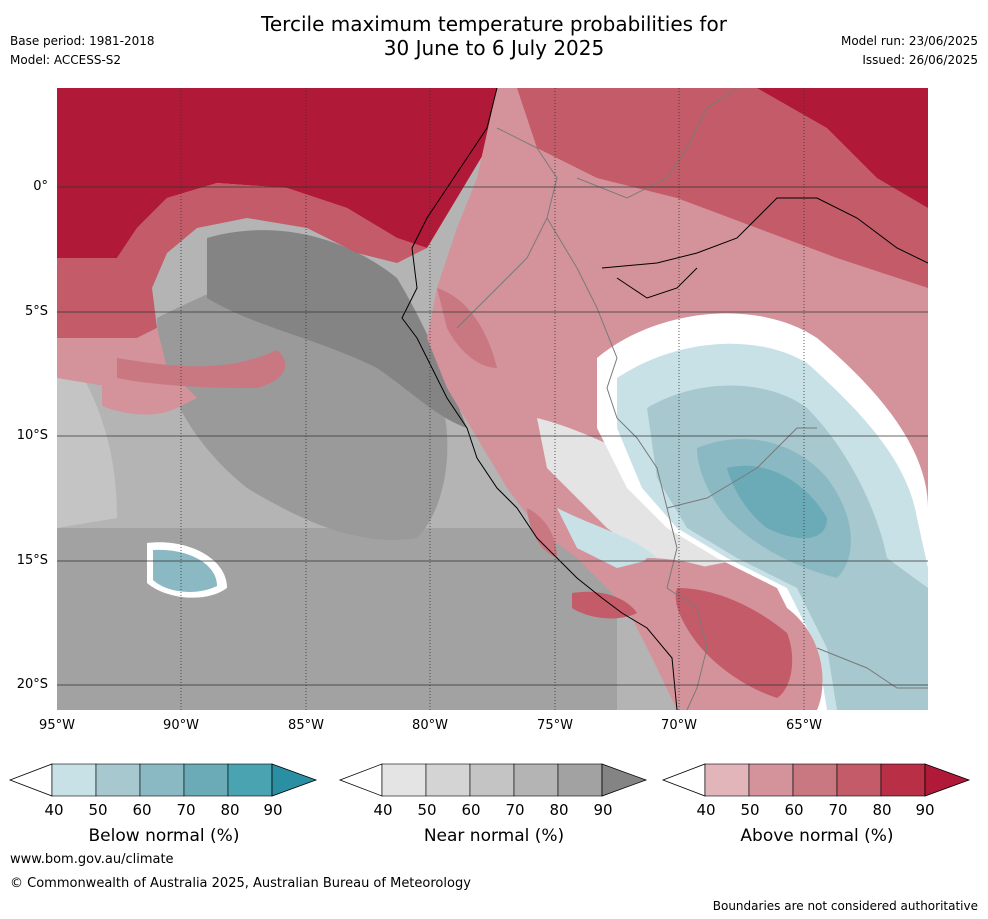  What do you see at coordinates (687, 648) in the screenshot?
I see `border-chile-bolivia` at bounding box center [687, 648].